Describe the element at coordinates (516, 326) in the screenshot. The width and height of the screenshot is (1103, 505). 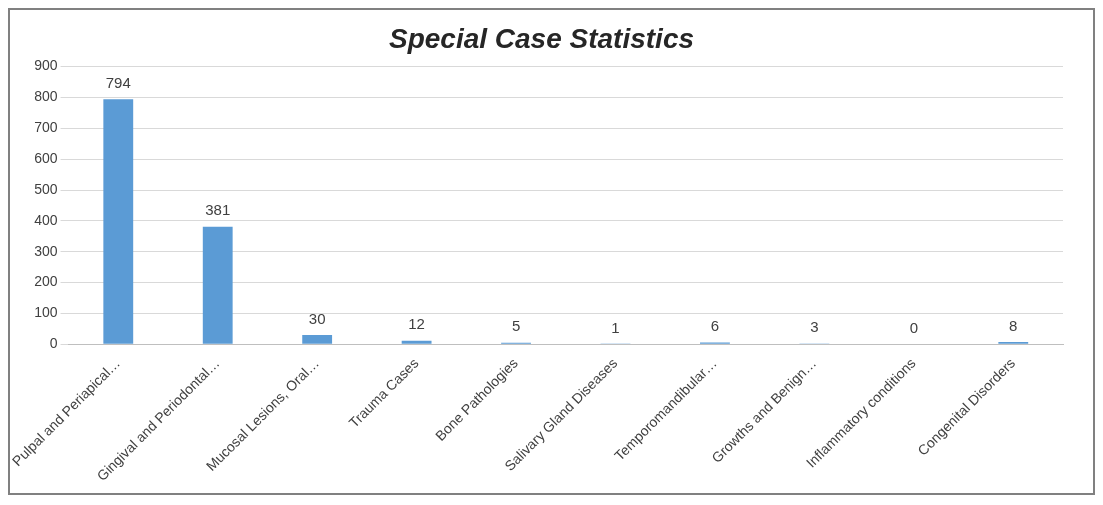
I see `data-label: 5` at that location.